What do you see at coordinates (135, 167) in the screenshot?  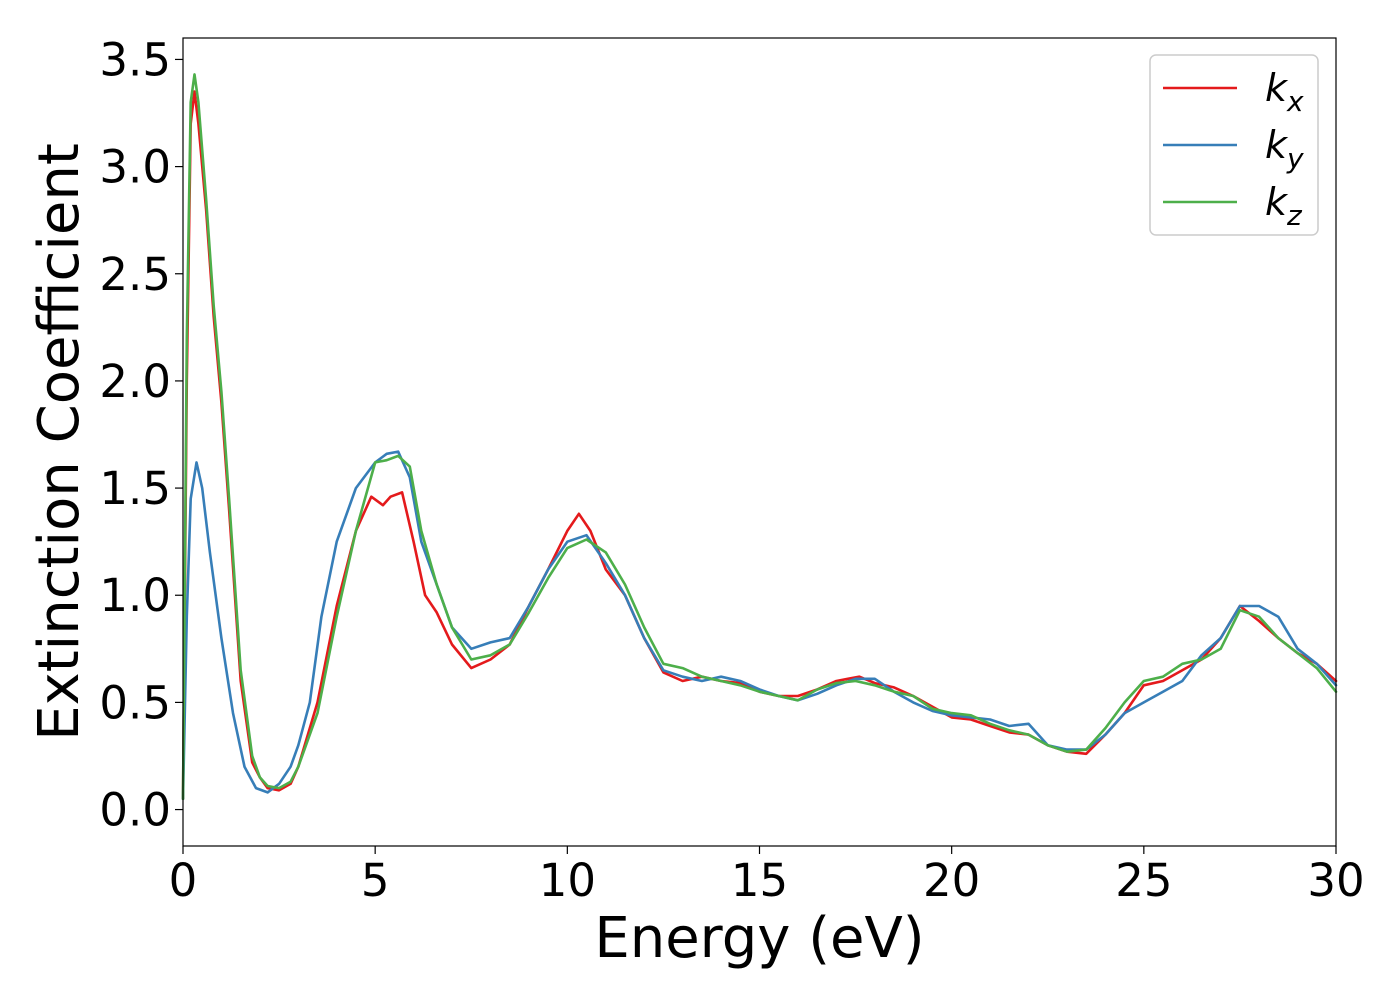 I see `y-tick-label: 3.0` at bounding box center [135, 167].